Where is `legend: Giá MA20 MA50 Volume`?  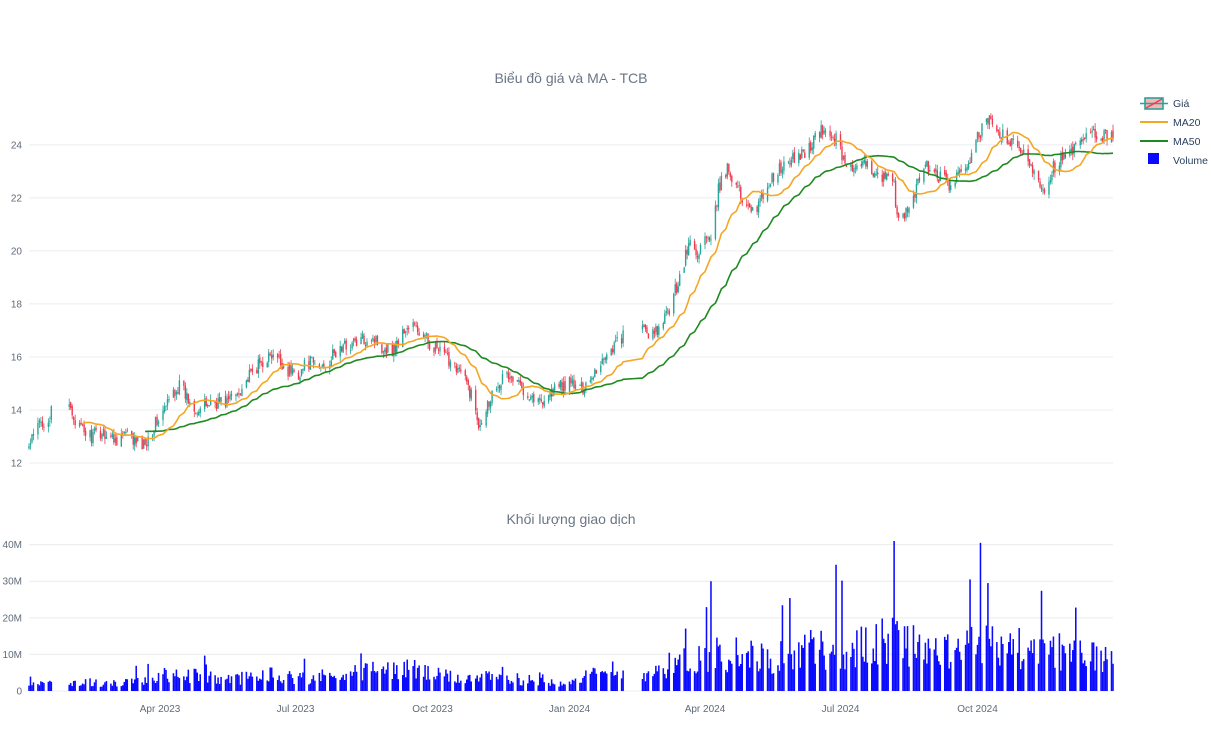 legend: Giá MA20 MA50 Volume is located at coordinates (1174, 132).